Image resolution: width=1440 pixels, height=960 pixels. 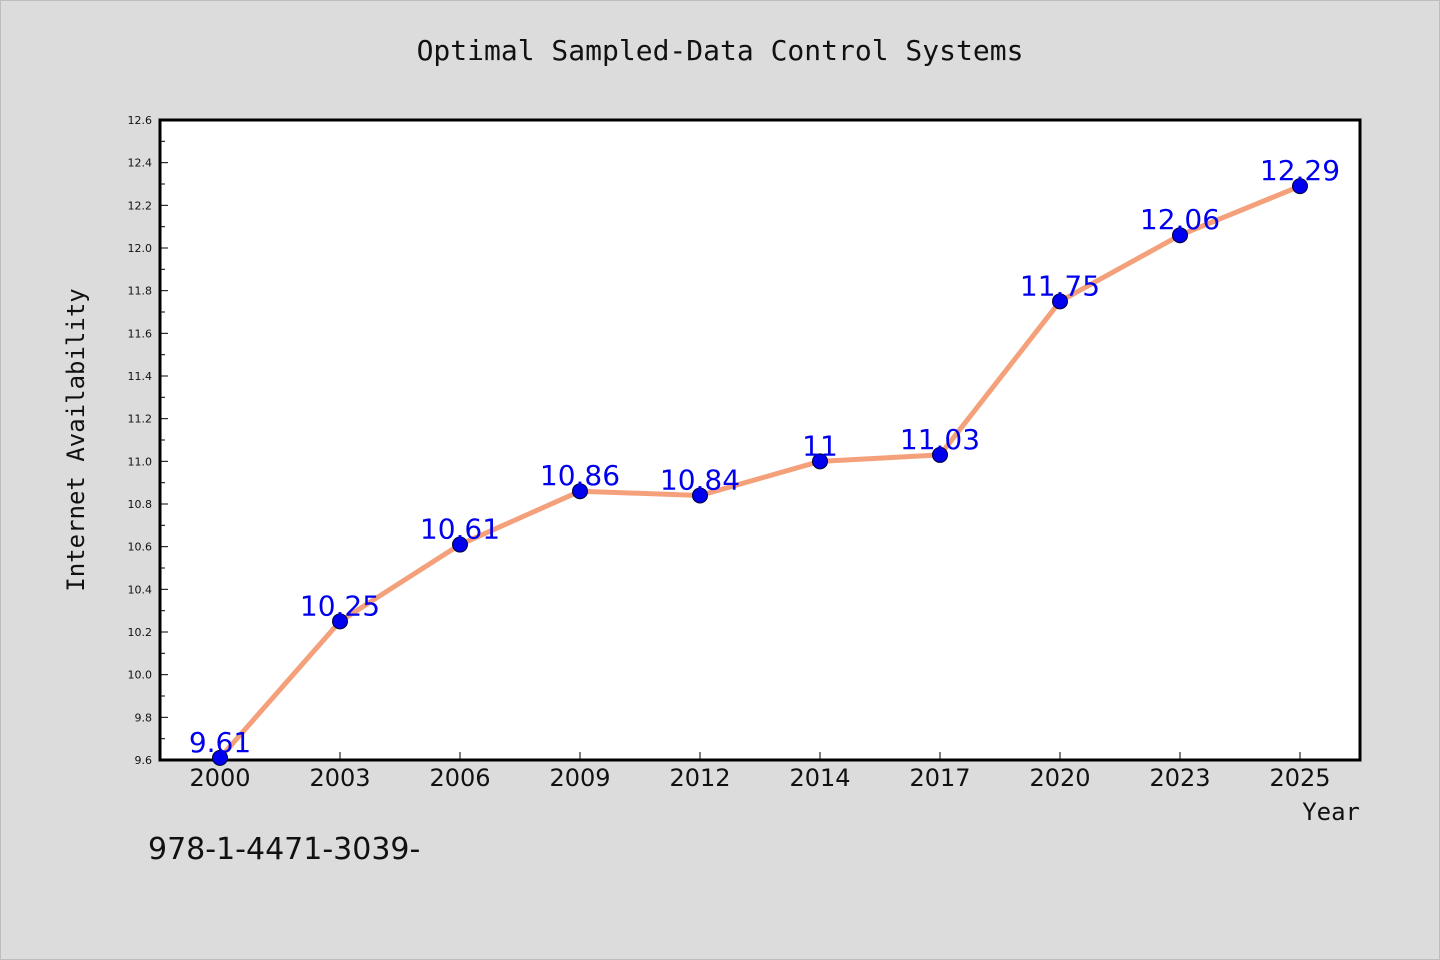 What do you see at coordinates (1179, 778) in the screenshot?
I see `x-tick-label: 2023` at bounding box center [1179, 778].